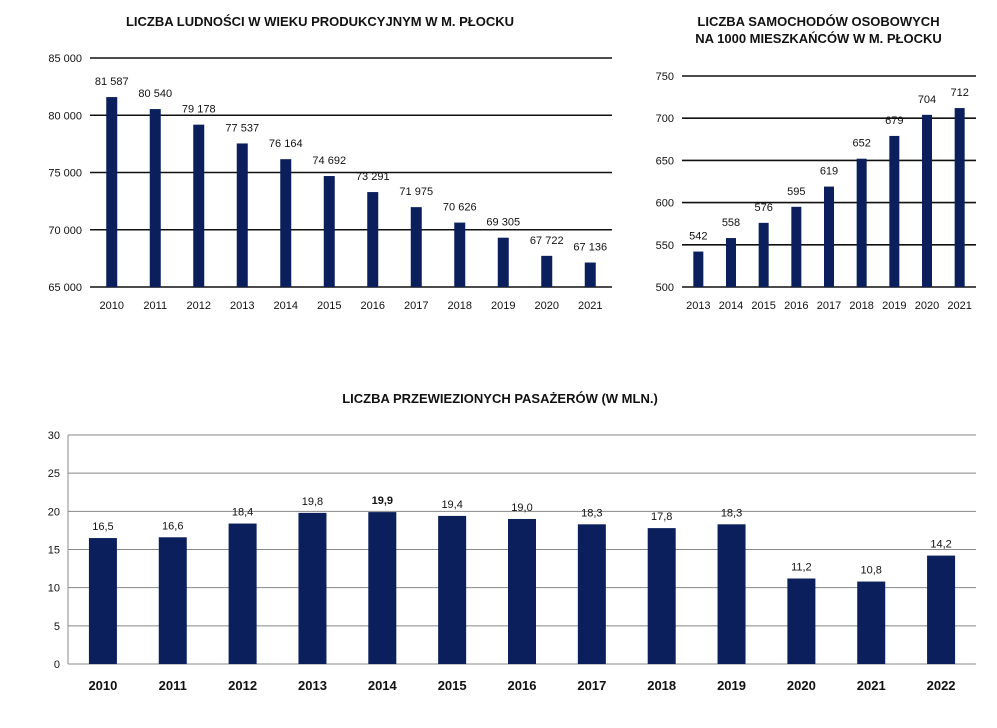  I want to click on data-label: 74 692, so click(329, 161).